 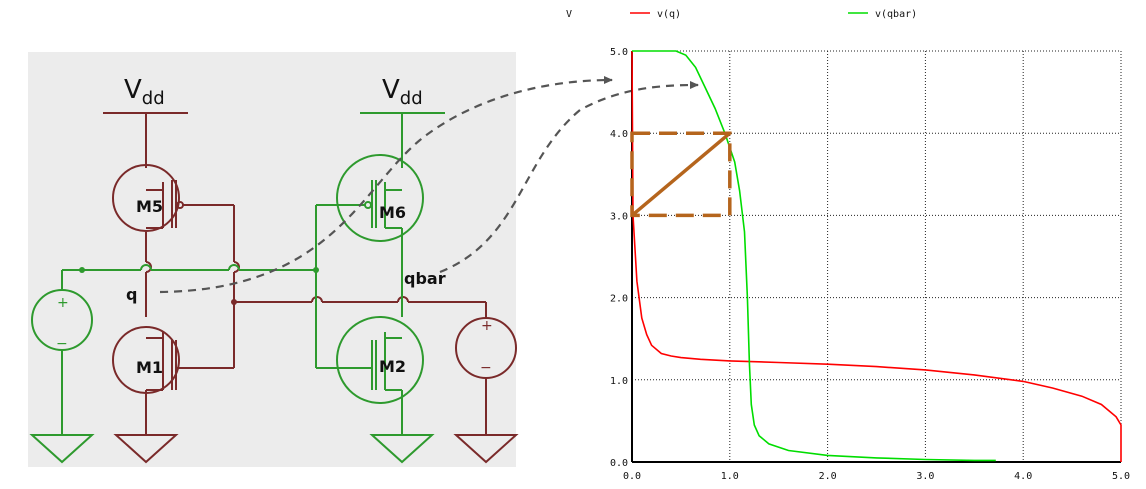 I want to click on node-q-label: q, so click(x=131, y=294).